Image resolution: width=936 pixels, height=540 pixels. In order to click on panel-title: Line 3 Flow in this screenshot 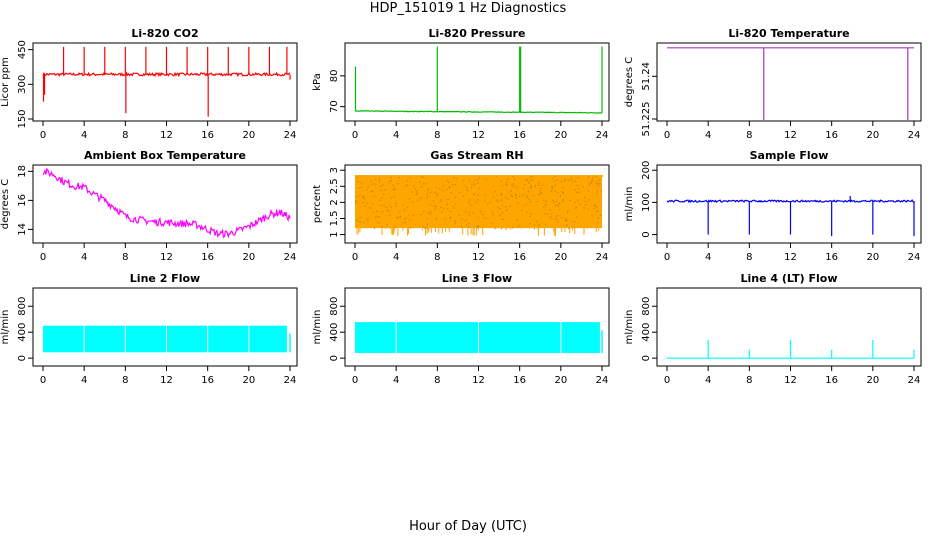, I will do `click(477, 278)`.